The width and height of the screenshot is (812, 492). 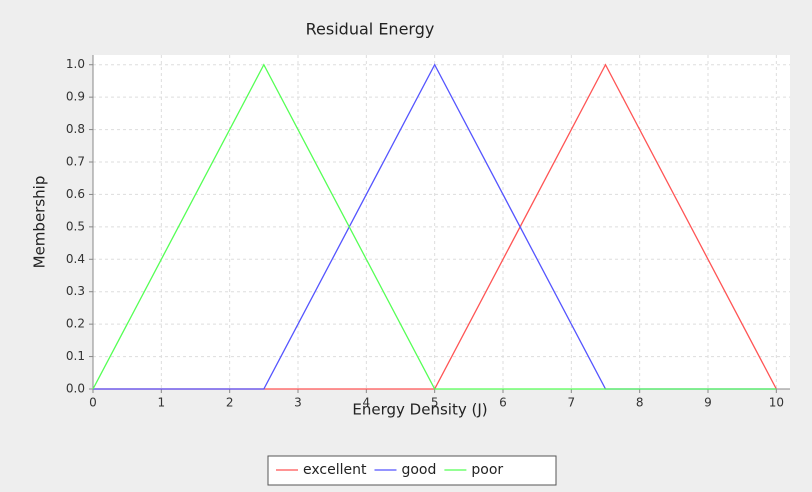 I want to click on y-tick-label: 0.0, so click(x=75, y=389).